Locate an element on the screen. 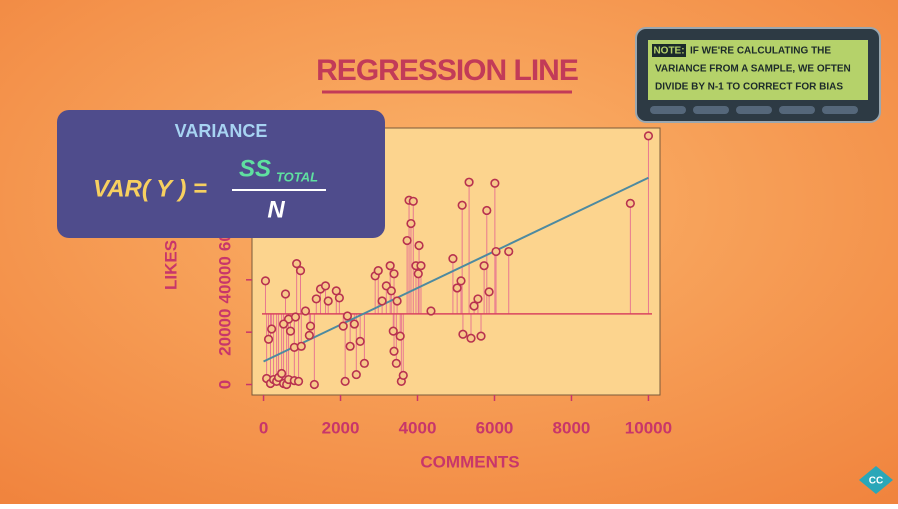 This screenshot has width=898, height=509. y-tick-label: 20000 is located at coordinates (224, 332).